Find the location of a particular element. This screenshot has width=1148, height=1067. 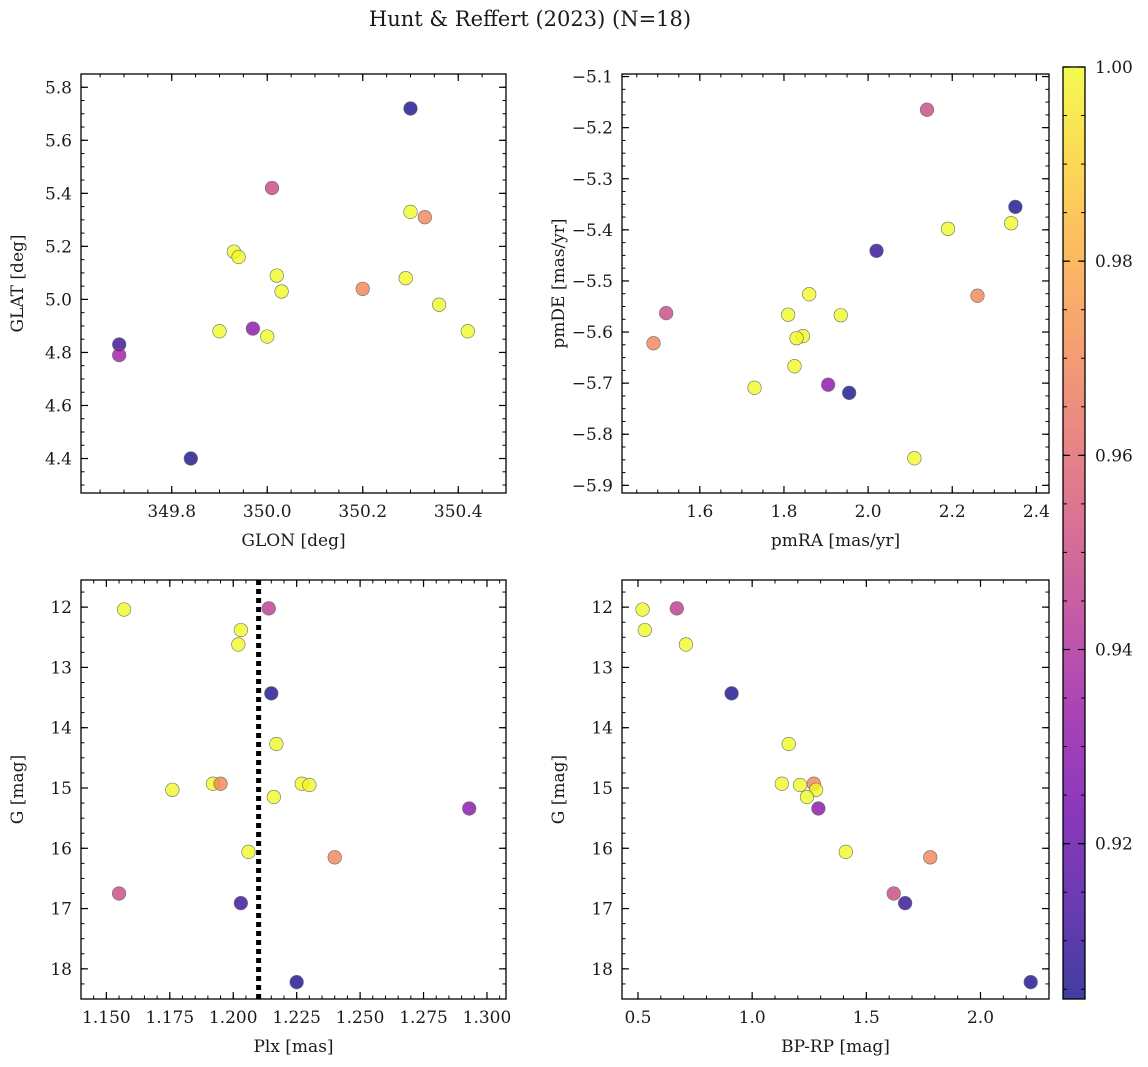

y-axis-label: pmDE [mas/yr] is located at coordinates (559, 283).